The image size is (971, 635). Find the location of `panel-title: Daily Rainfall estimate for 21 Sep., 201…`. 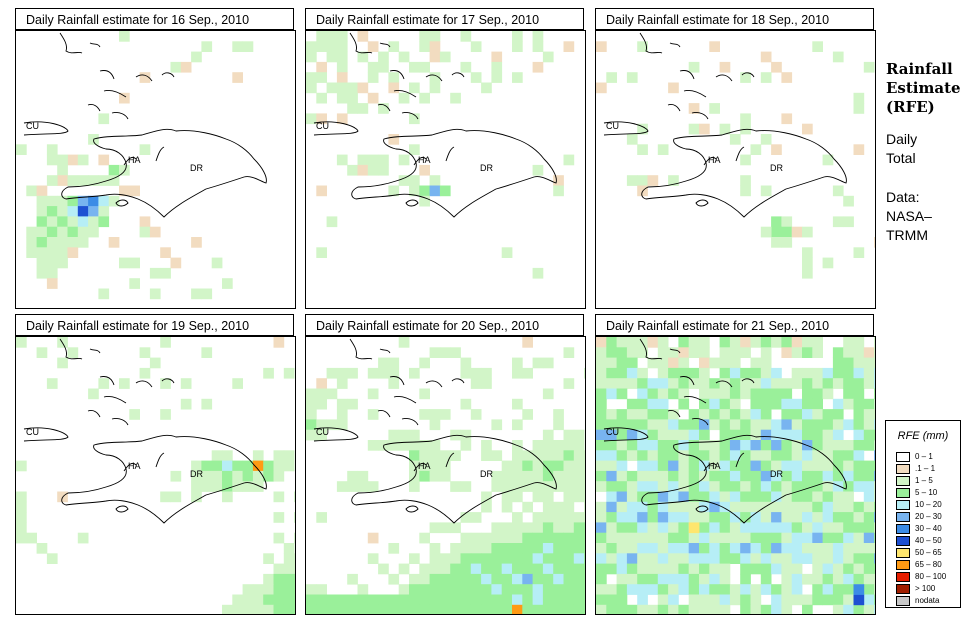

panel-title: Daily Rainfall estimate for 21 Sep., 201… is located at coordinates (734, 325).